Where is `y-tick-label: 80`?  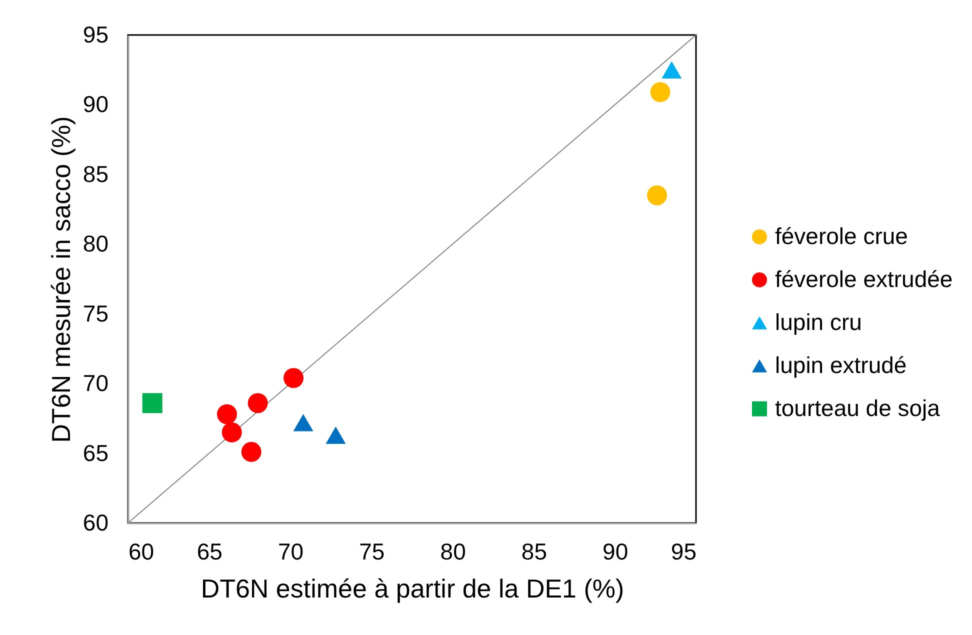 y-tick-label: 80 is located at coordinates (95, 243).